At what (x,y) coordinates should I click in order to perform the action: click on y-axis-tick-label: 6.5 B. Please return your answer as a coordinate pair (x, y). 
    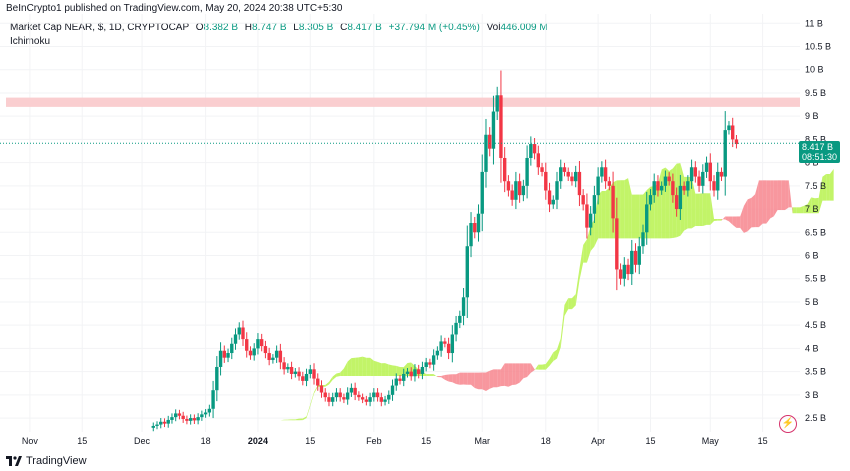
    Looking at the image, I should click on (815, 232).